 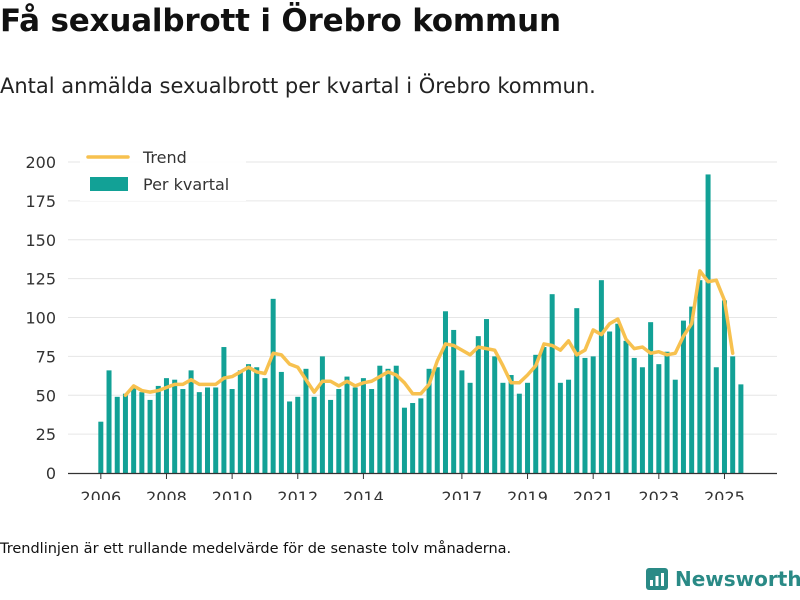 What do you see at coordinates (527, 494) in the screenshot?
I see `x-tick-label: 2019` at bounding box center [527, 494].